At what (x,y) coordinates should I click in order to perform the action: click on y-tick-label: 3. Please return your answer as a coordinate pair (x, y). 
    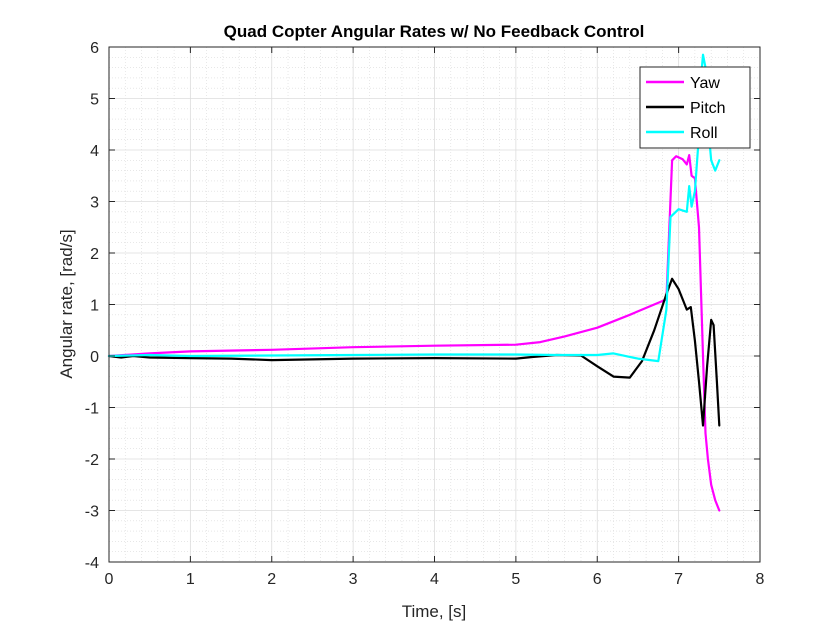
    Looking at the image, I should click on (94, 203).